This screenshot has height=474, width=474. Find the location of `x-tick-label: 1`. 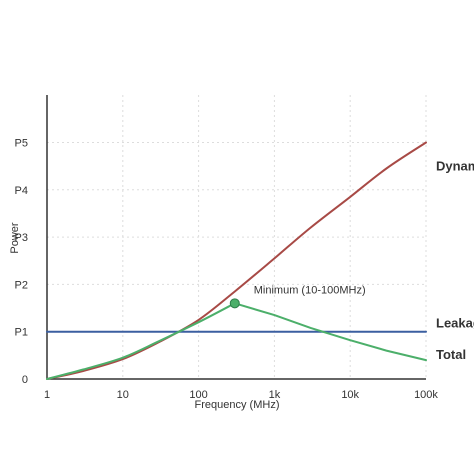

x-tick-label: 1 is located at coordinates (47, 395).